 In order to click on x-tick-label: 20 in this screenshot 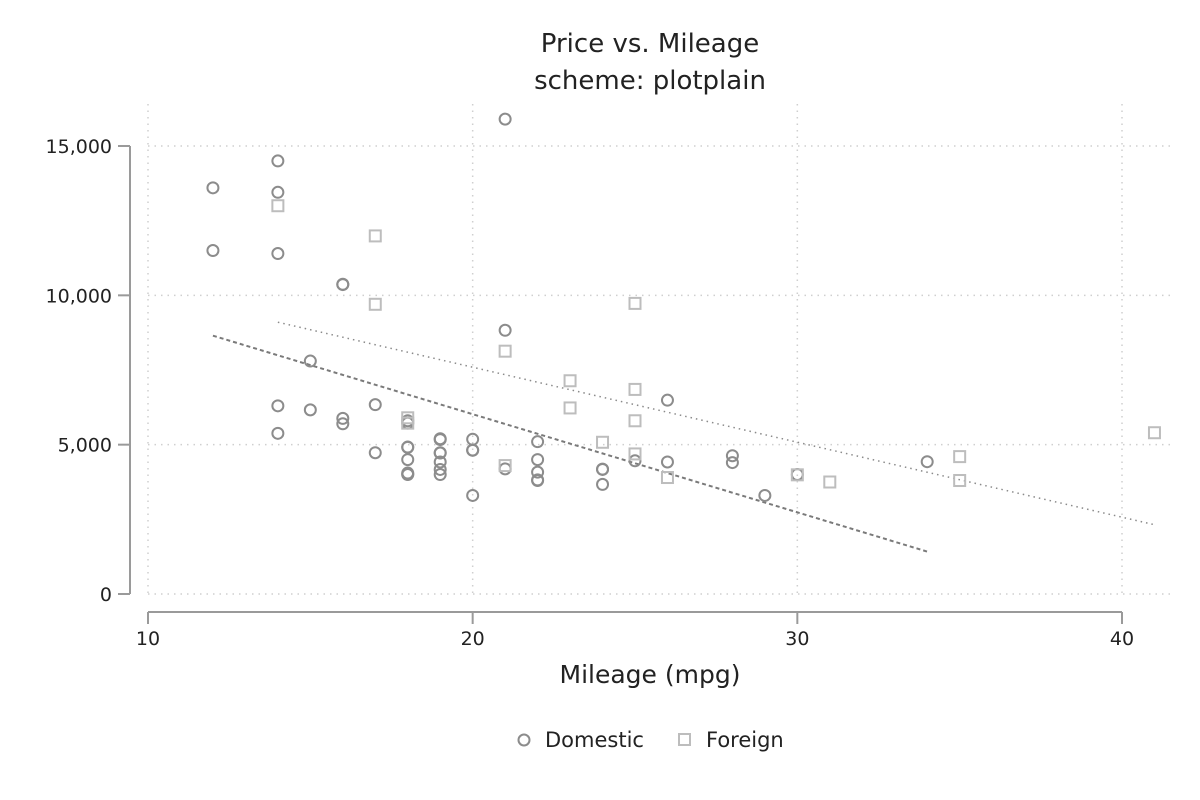, I will do `click(473, 639)`.